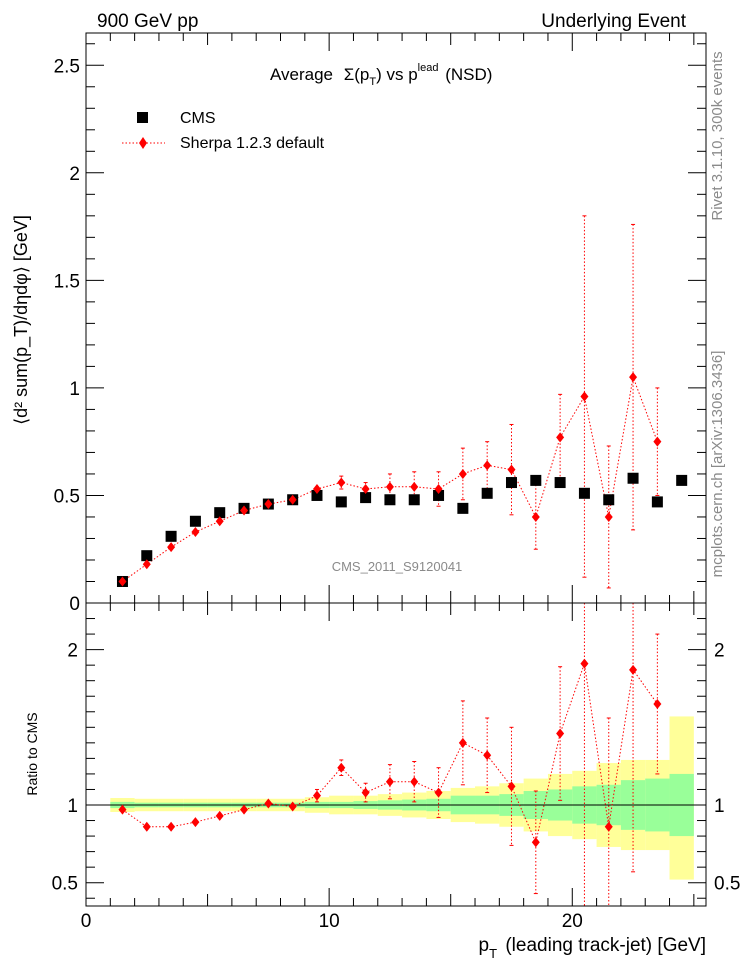 The width and height of the screenshot is (746, 972). What do you see at coordinates (67, 496) in the screenshot?
I see `main-ytick-label: 0.5` at bounding box center [67, 496].